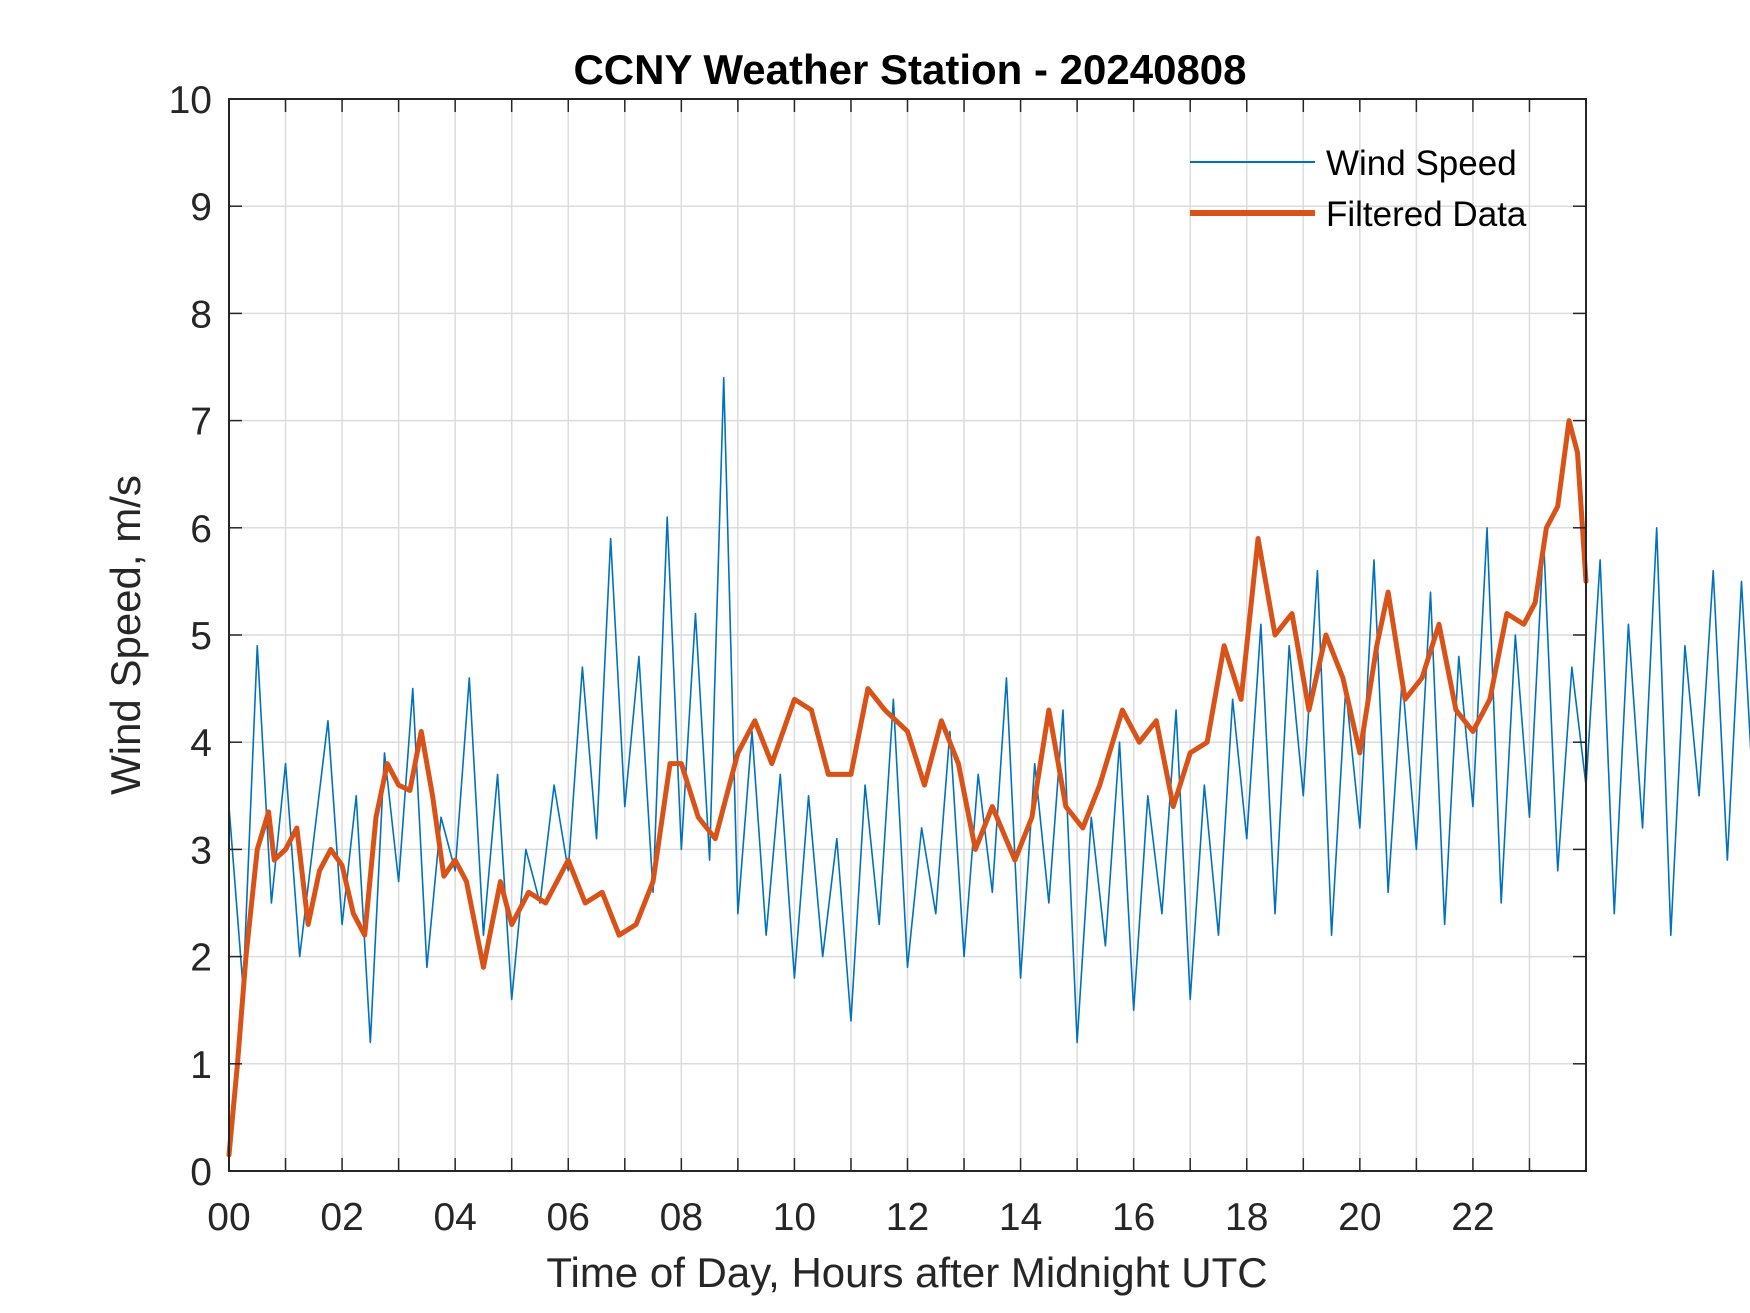  Describe the element at coordinates (201, 207) in the screenshot. I see `y-tick-label: 9` at that location.